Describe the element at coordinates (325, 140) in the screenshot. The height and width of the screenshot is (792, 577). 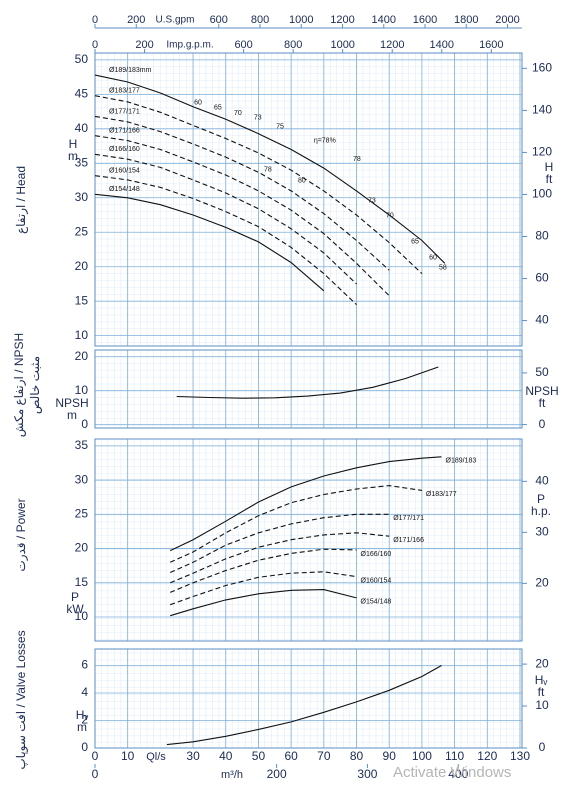
I see `efficiency-label: η=78%` at that location.